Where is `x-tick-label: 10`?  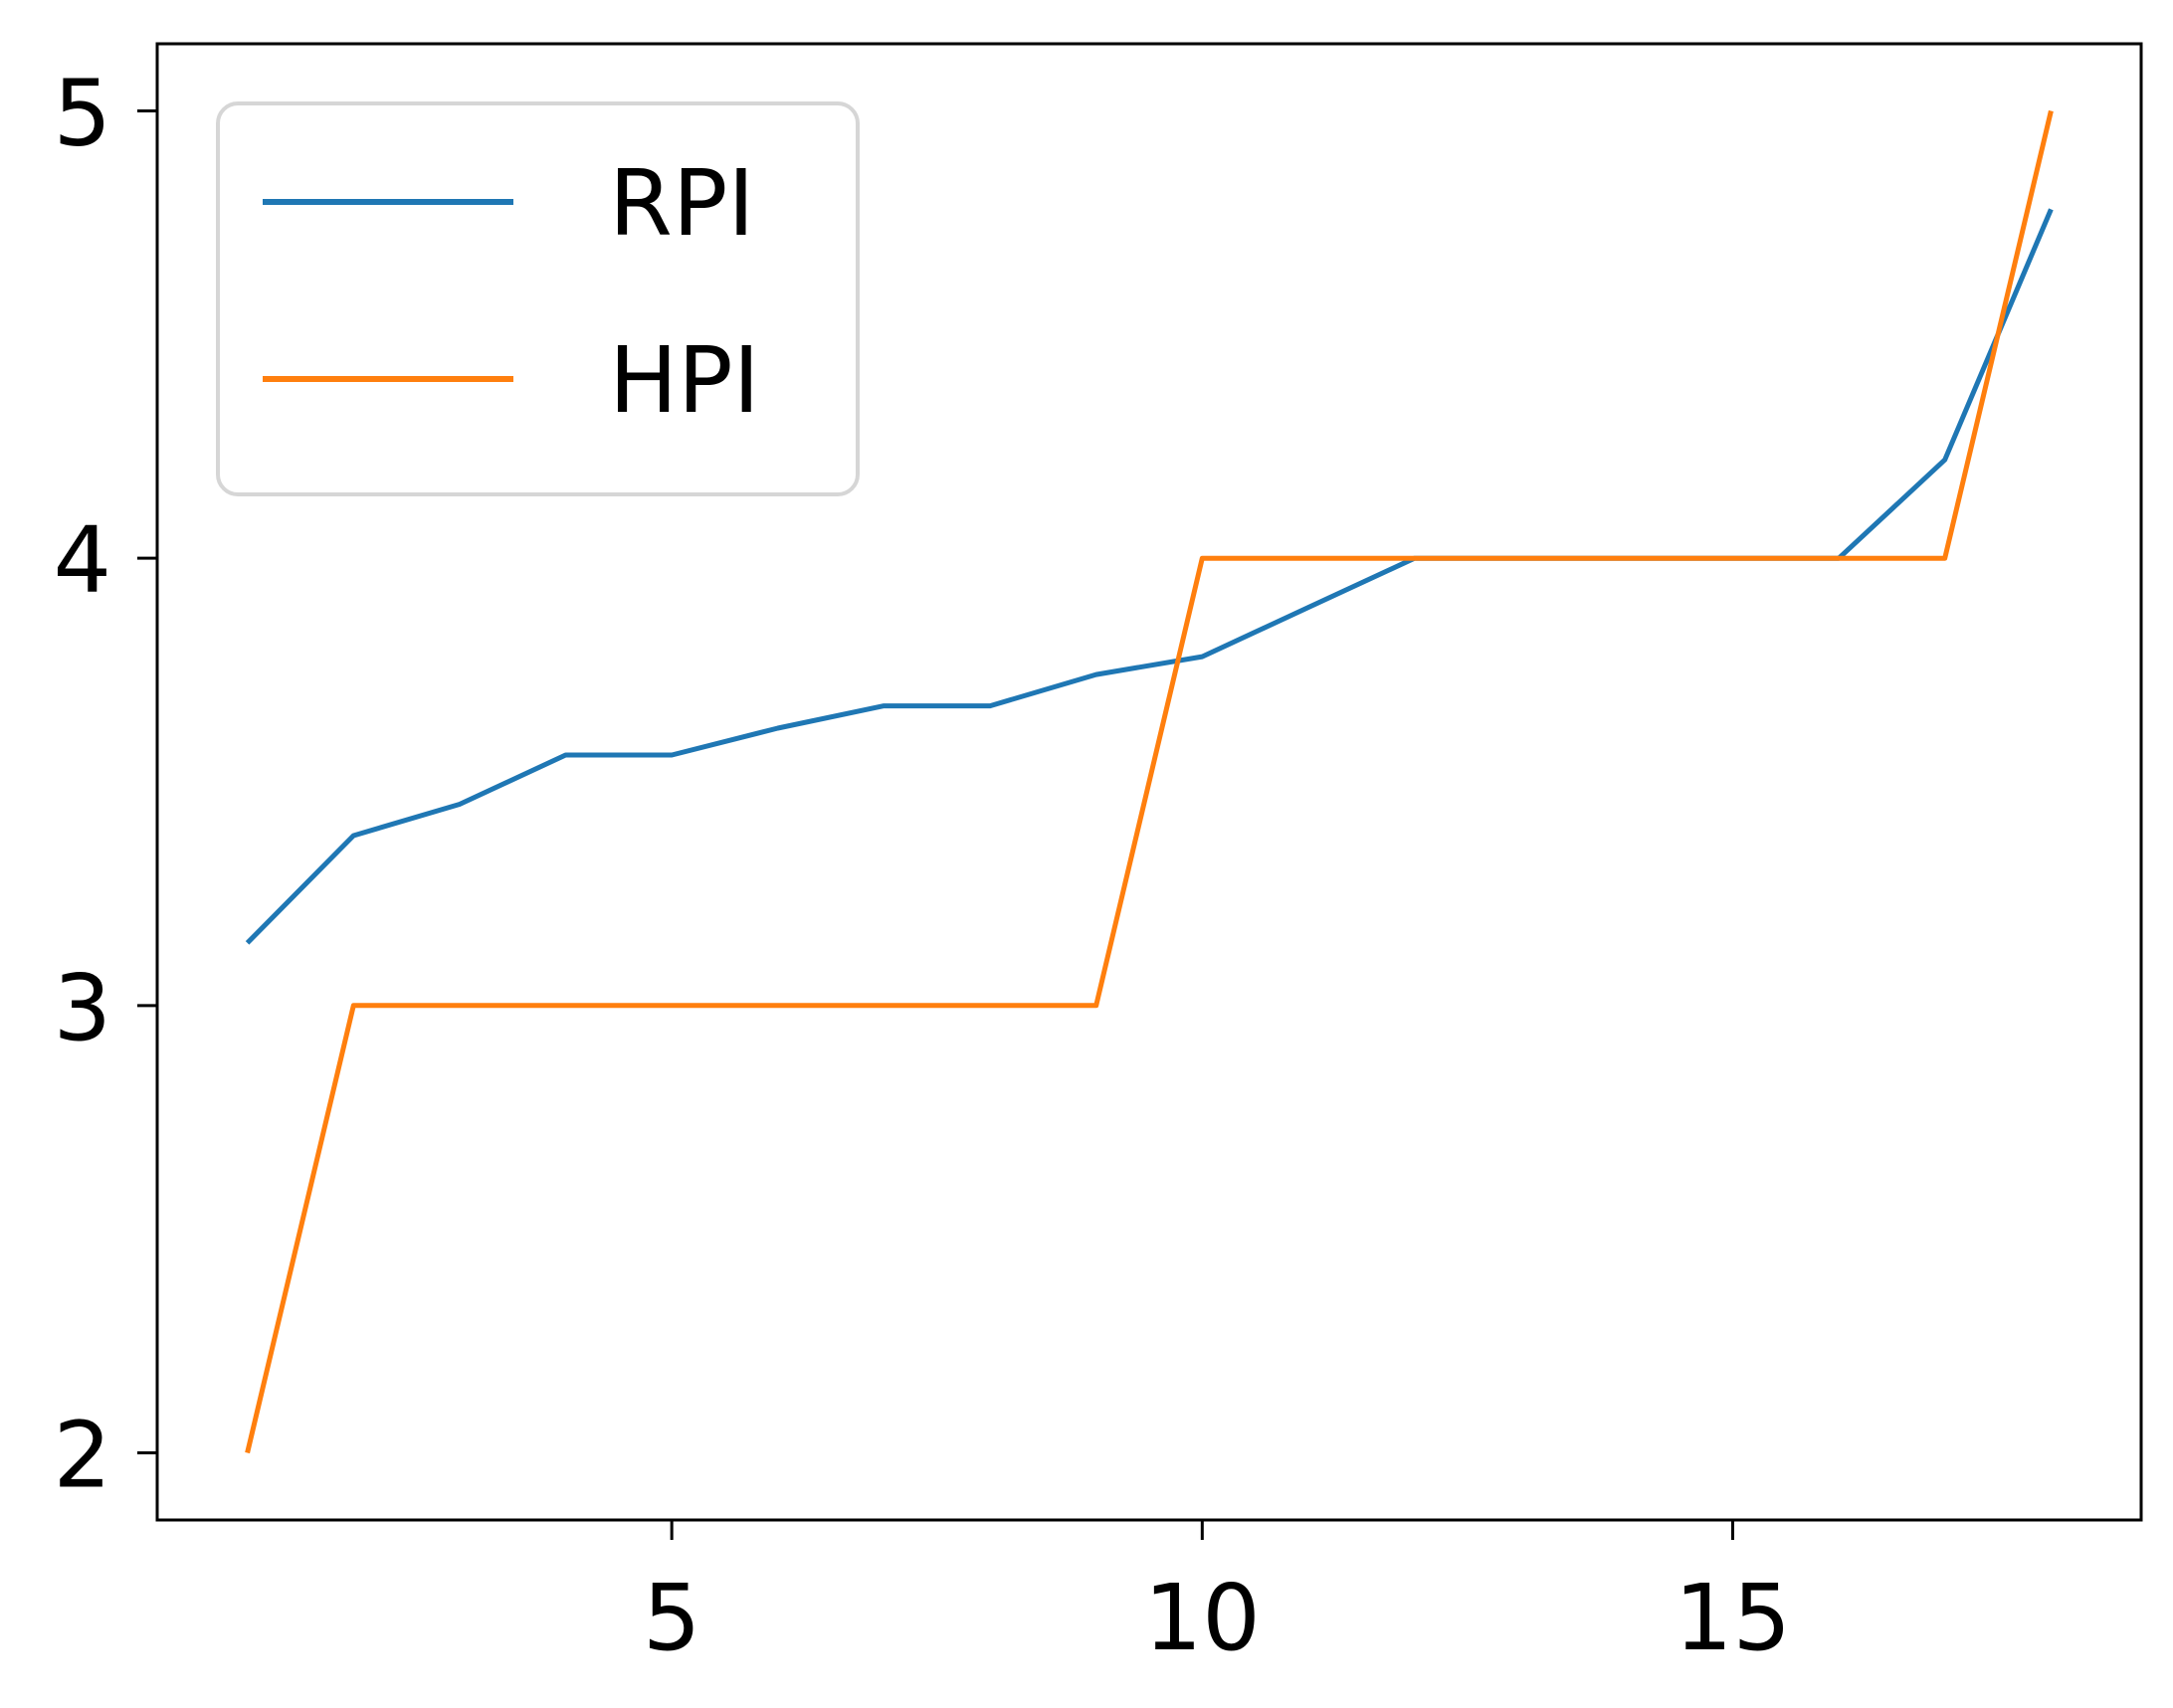 x-tick-label: 10 is located at coordinates (1202, 1618).